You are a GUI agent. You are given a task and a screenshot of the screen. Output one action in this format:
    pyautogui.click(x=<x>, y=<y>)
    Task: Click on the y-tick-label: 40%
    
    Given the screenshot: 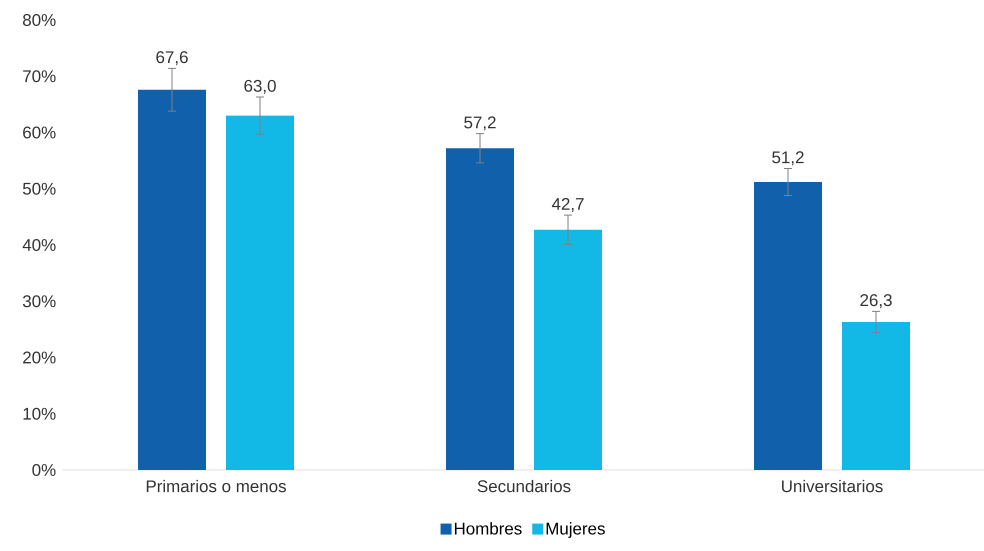 What is the action you would take?
    pyautogui.click(x=39, y=244)
    